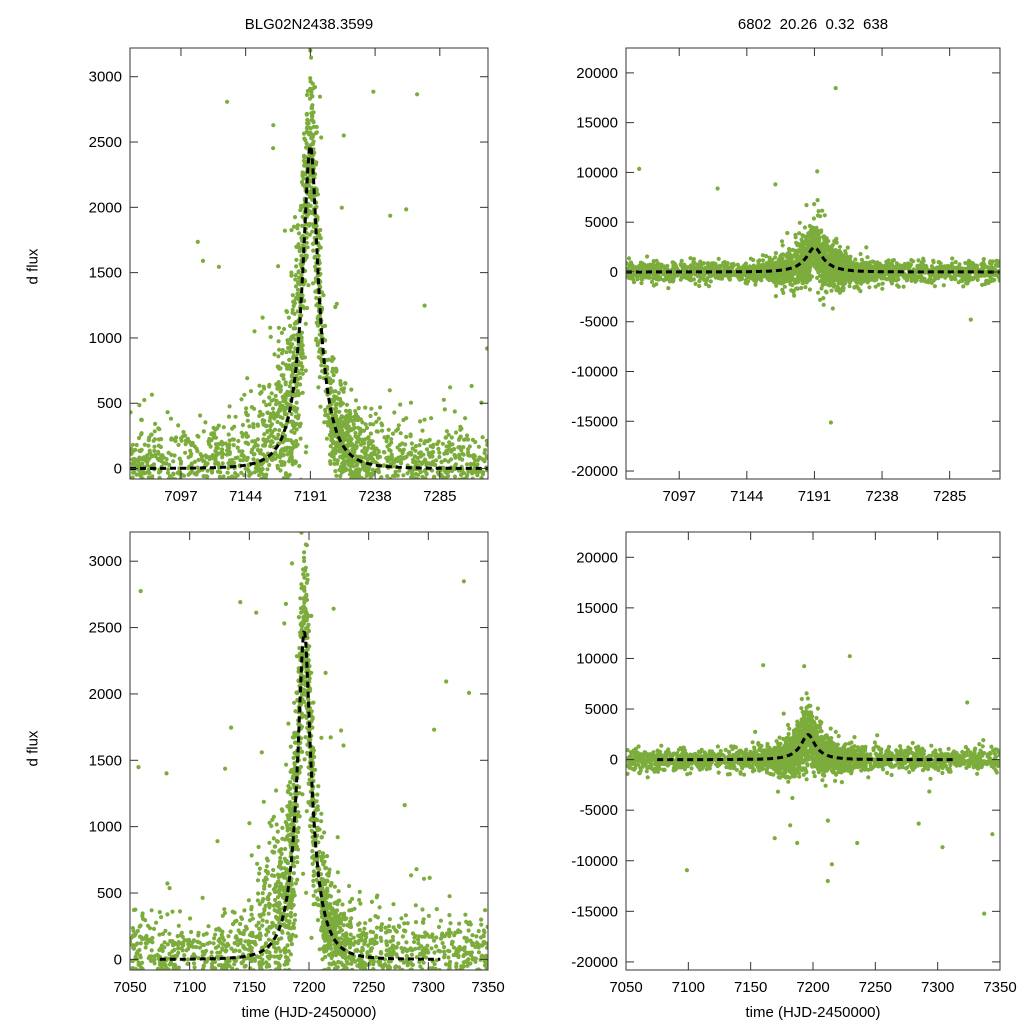 This screenshot has width=1024, height=1024. What do you see at coordinates (105, 273) in the screenshot?
I see `y-tick-label: 1500` at bounding box center [105, 273].